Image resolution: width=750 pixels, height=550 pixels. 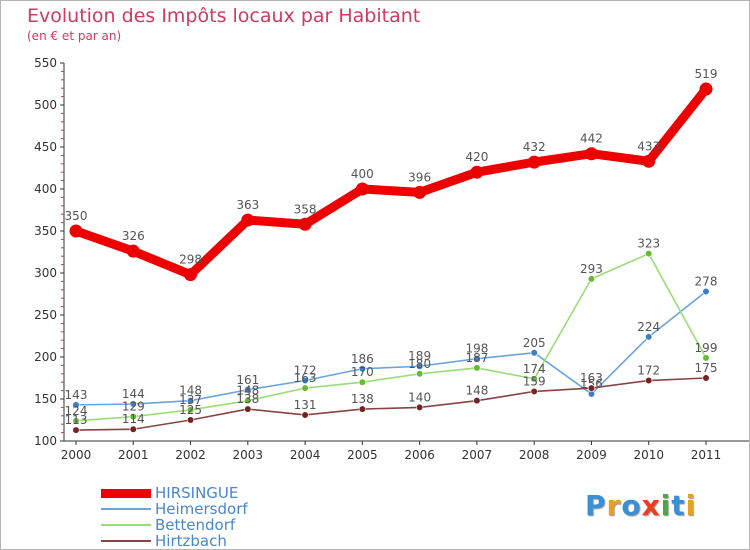 What do you see at coordinates (648, 244) in the screenshot?
I see `data-label: 323` at bounding box center [648, 244].